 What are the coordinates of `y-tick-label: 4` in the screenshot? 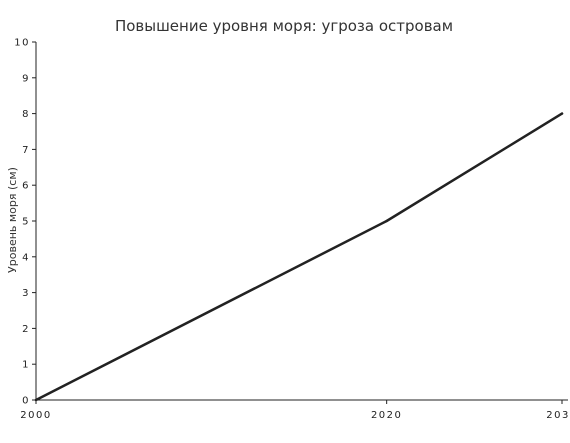 It's located at (26, 257).